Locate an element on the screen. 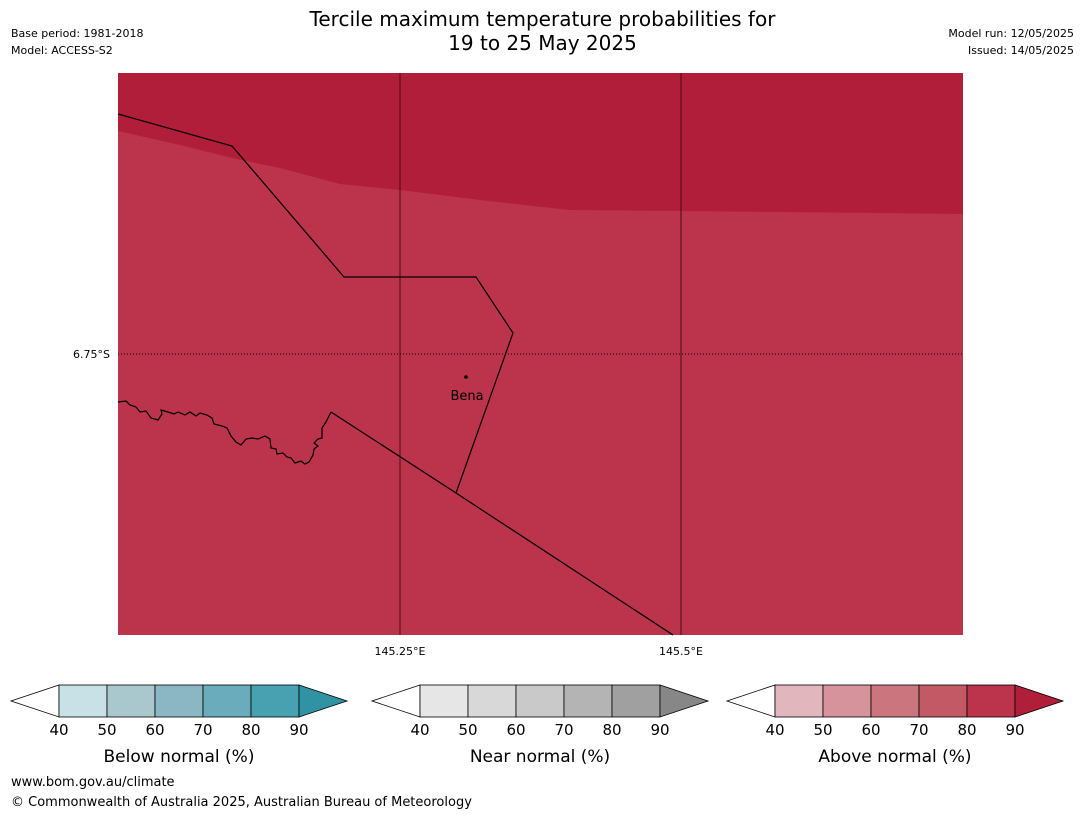 The image size is (1085, 816). province-border-south is located at coordinates (502, 523).